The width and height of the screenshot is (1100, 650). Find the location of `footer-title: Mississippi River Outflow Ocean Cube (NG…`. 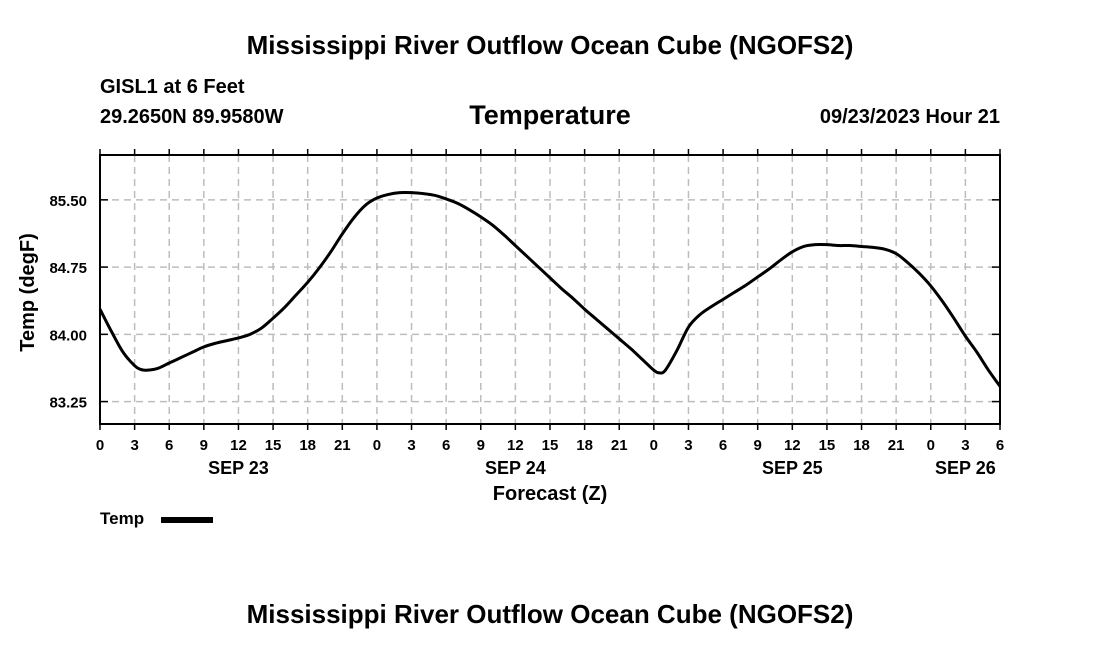

footer-title: Mississippi River Outflow Ocean Cube (NG… is located at coordinates (550, 614).